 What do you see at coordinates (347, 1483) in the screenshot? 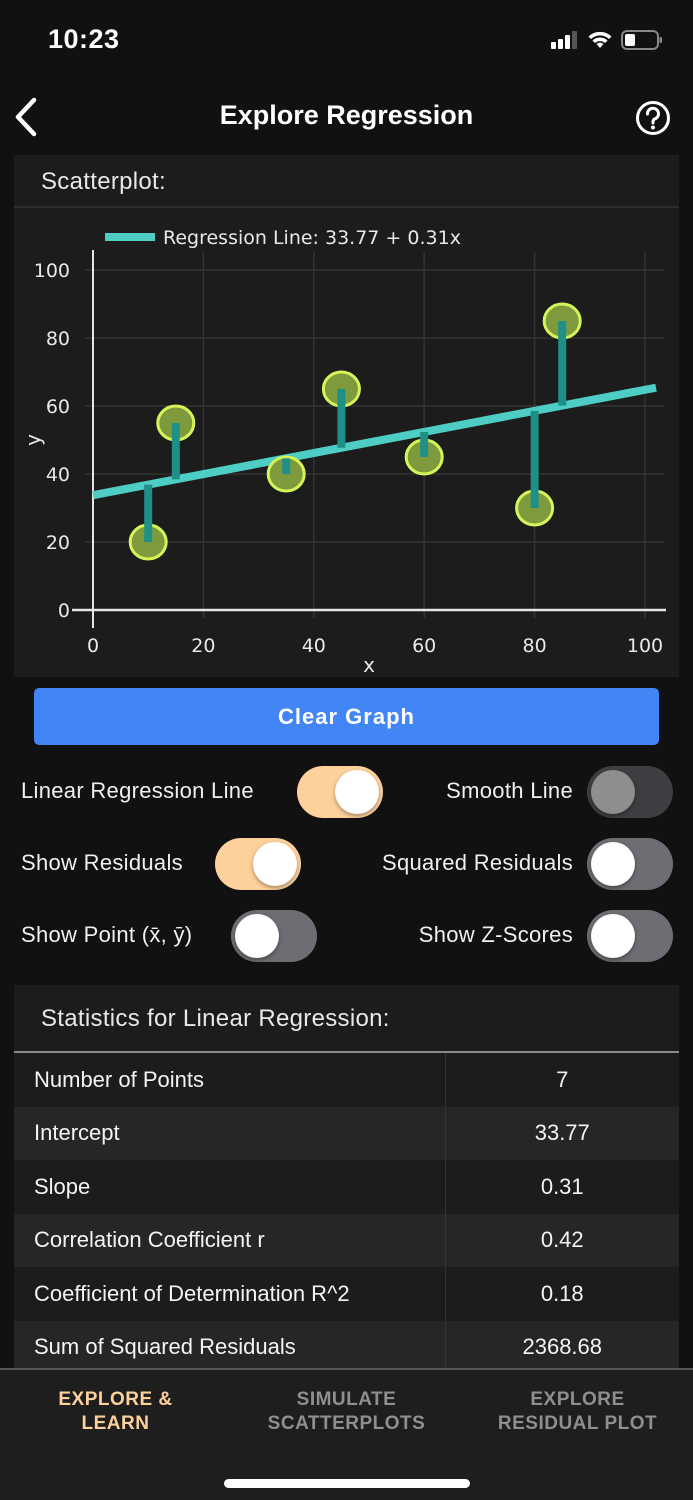
I see `home-indicator` at bounding box center [347, 1483].